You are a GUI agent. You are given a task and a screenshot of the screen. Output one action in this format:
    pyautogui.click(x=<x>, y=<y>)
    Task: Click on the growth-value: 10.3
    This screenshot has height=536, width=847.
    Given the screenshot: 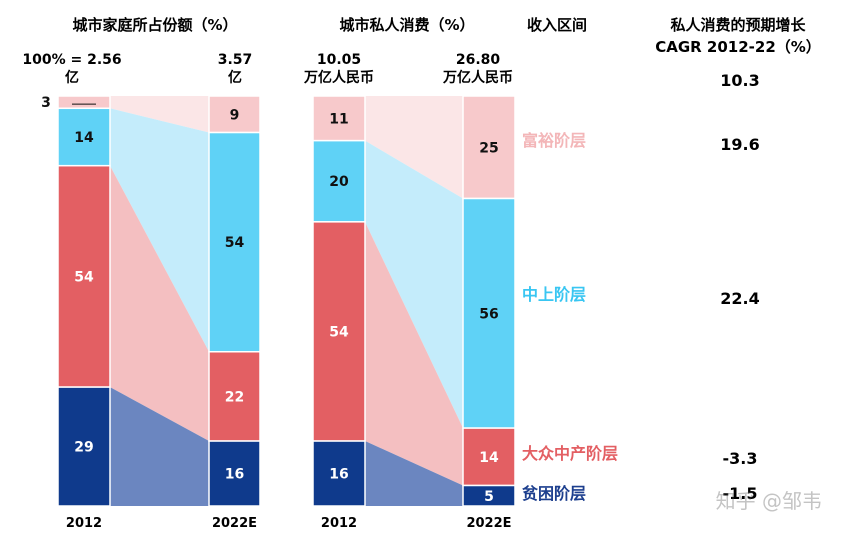 What is the action you would take?
    pyautogui.click(x=739, y=80)
    